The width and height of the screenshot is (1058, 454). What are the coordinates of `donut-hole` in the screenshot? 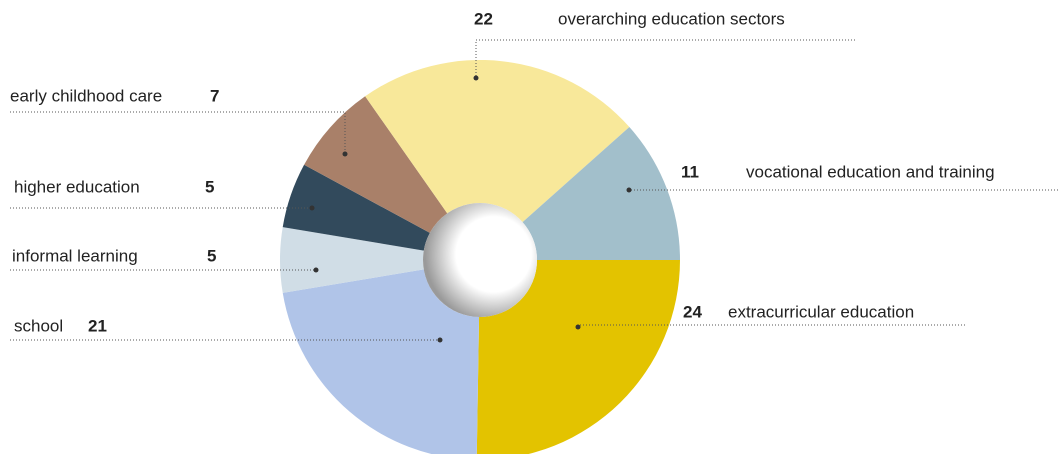 It's located at (480, 260).